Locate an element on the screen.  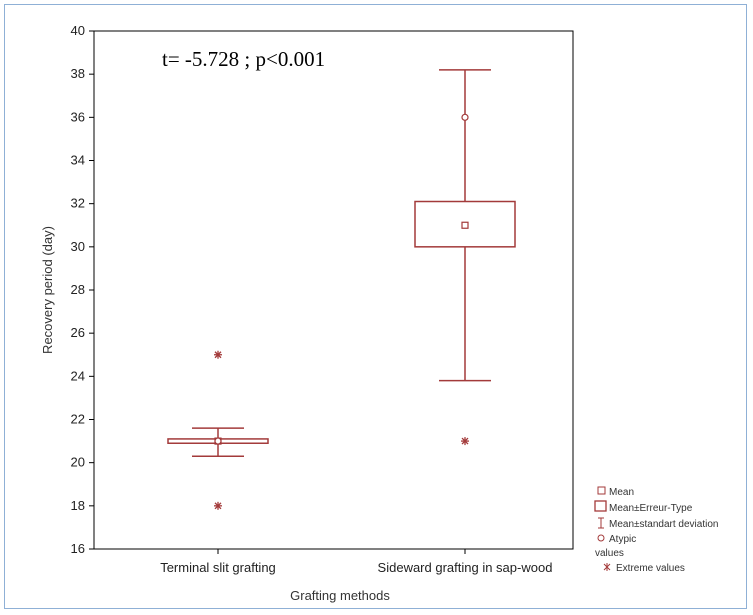
legend-item: Mean is located at coordinates (615, 492).